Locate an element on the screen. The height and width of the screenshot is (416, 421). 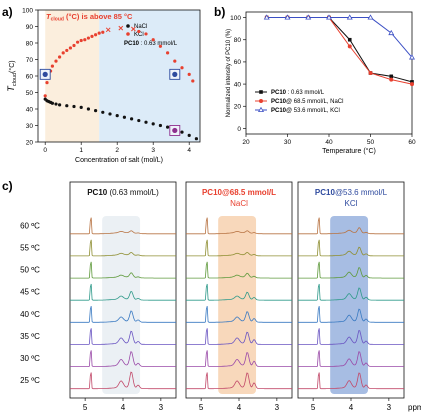
legend-label-kcl: KCl is located at coordinates (139, 35).